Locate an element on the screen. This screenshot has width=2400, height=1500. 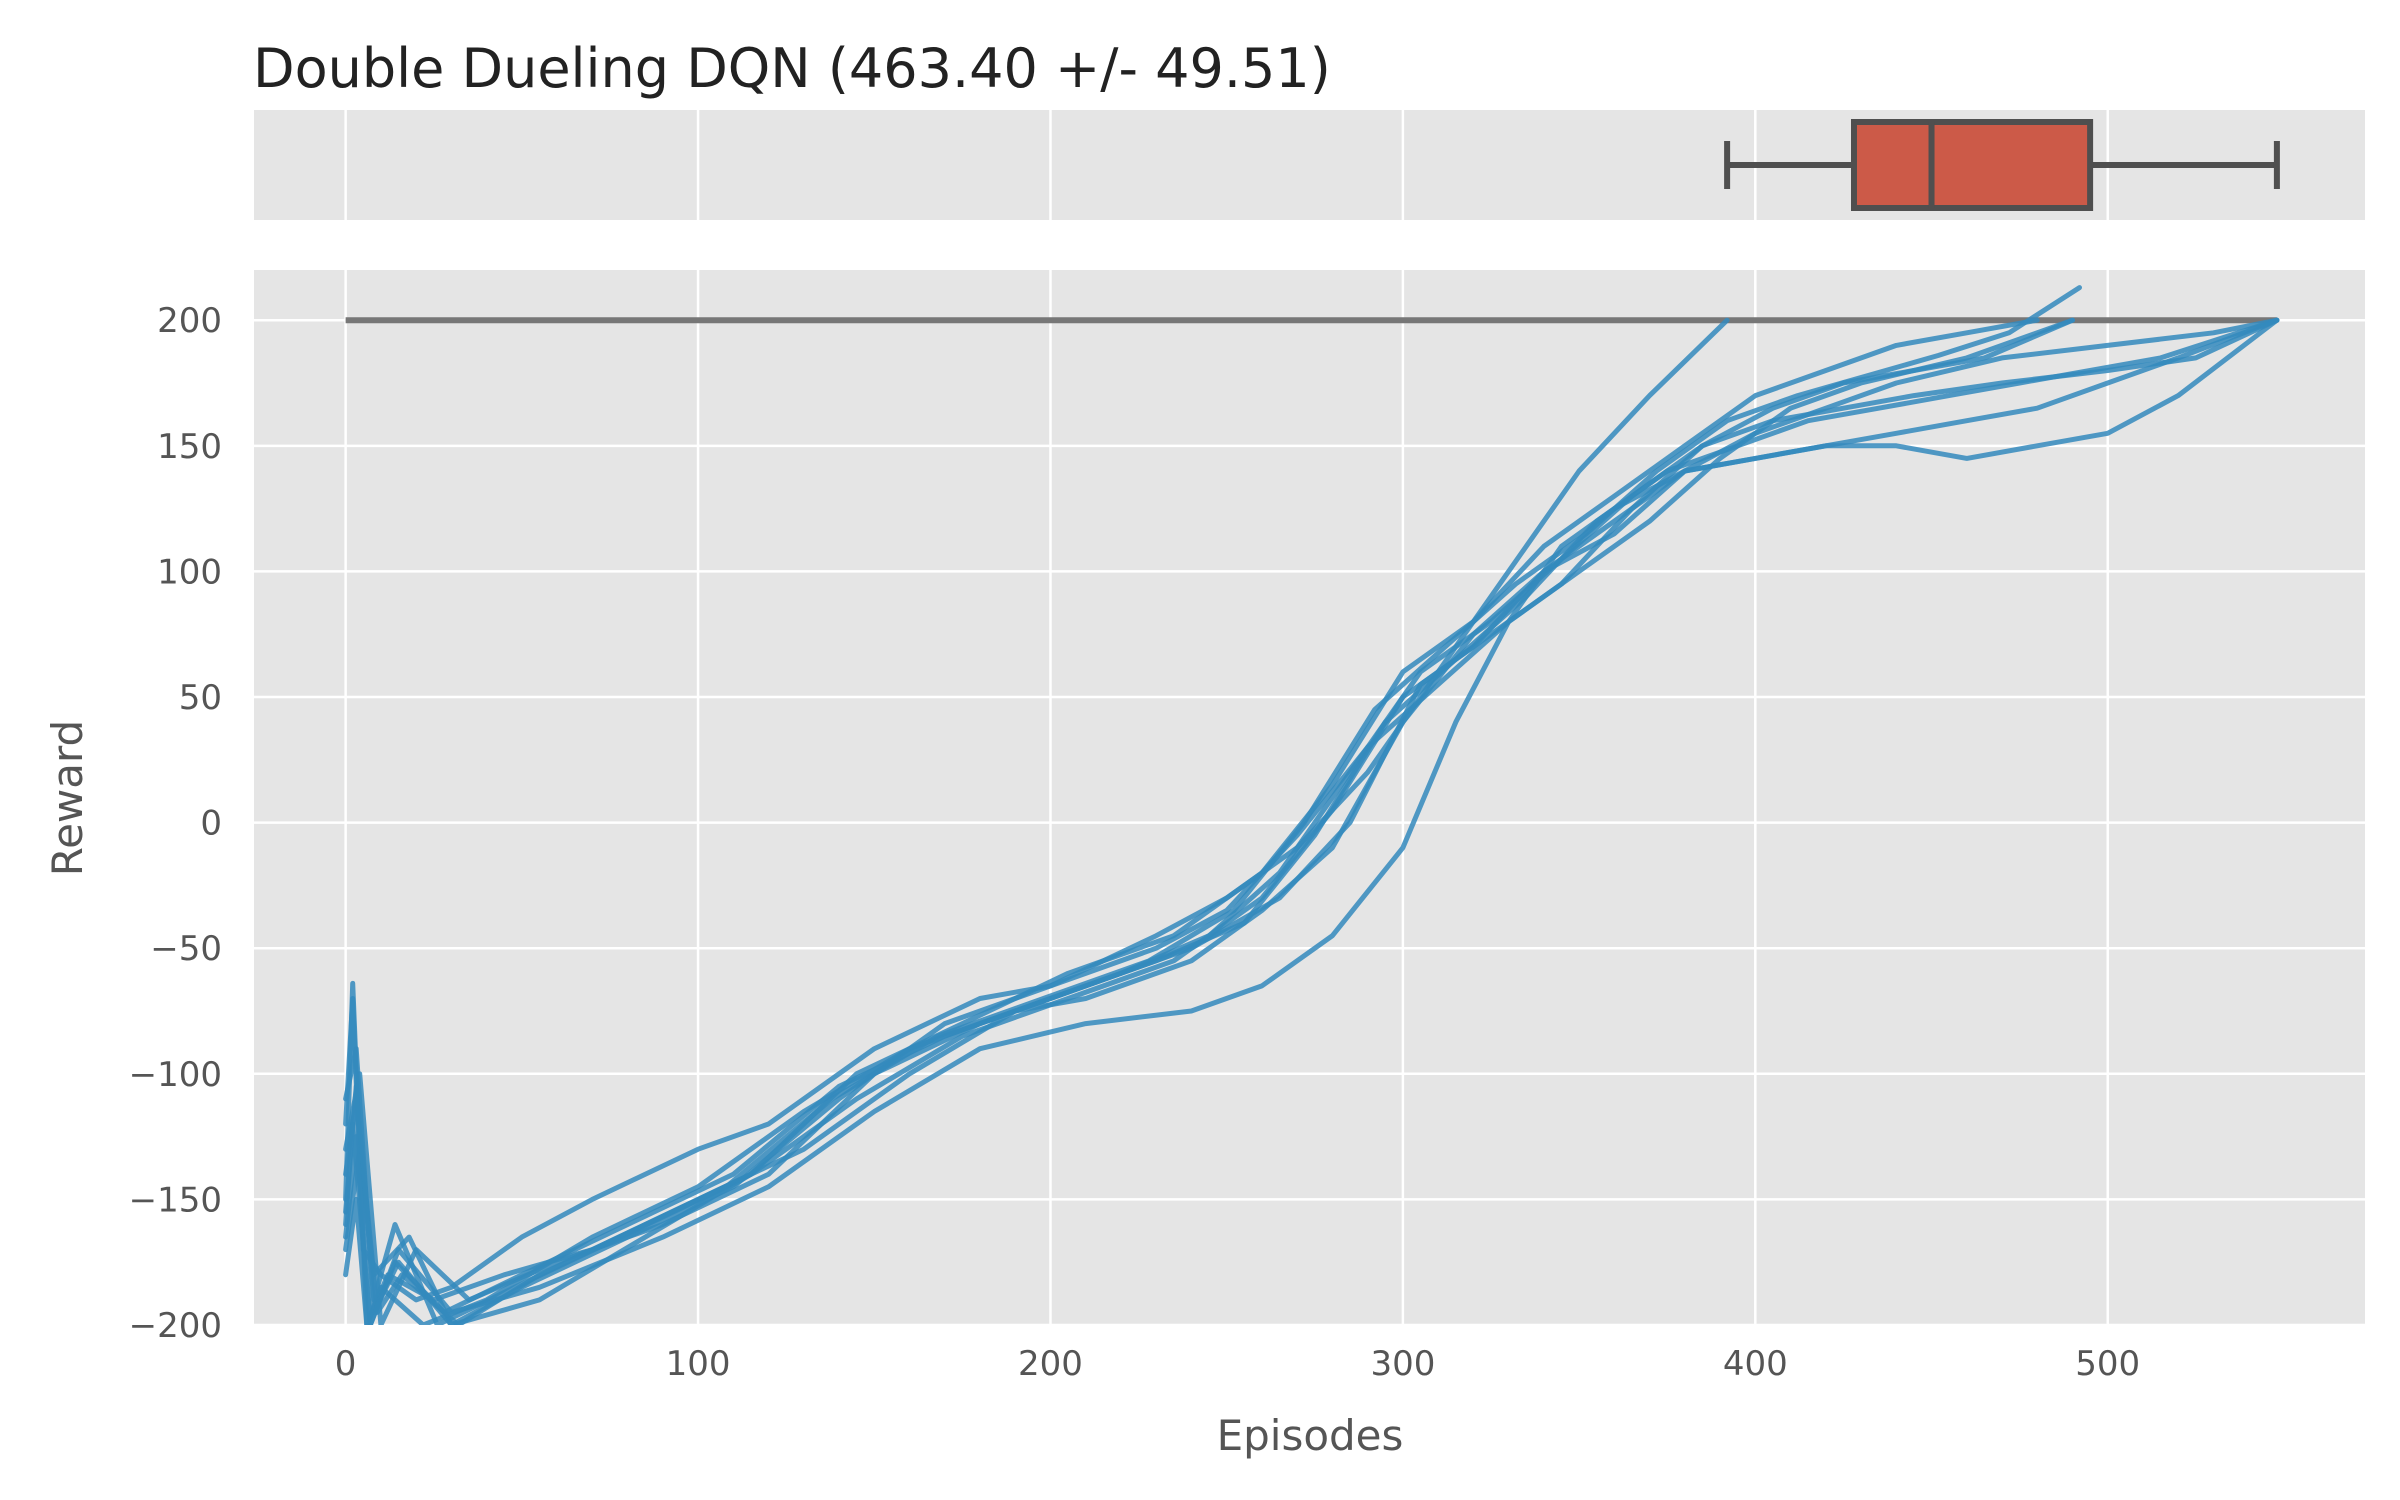
y-tick-label: −150 is located at coordinates (175, 1200).